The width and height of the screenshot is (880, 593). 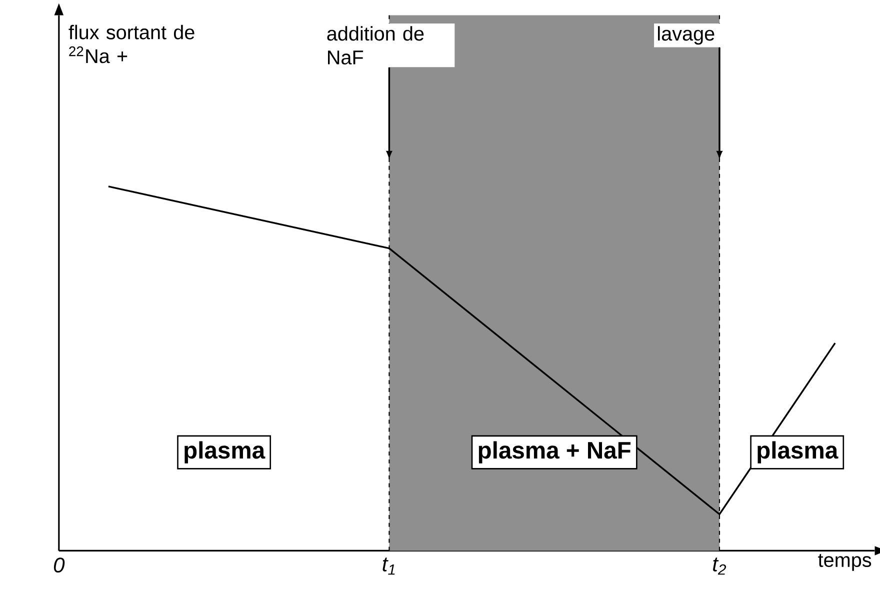 What do you see at coordinates (686, 35) in the screenshot?
I see `ref-line-label: lavage` at bounding box center [686, 35].